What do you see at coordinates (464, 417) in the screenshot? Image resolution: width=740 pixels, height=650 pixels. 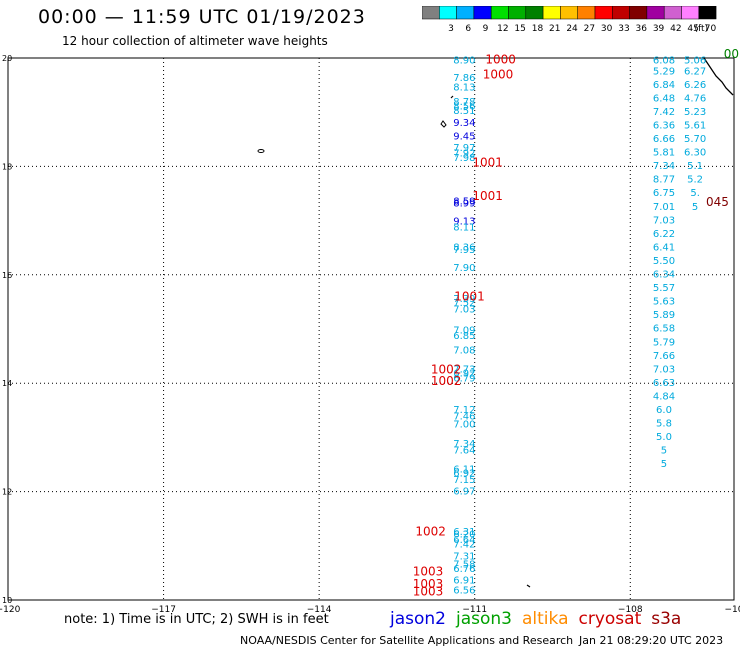 I see `swh-value: 7.46` at bounding box center [464, 417].